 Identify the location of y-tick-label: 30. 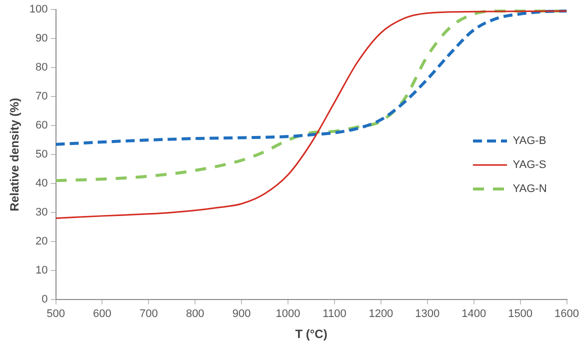
(42, 212).